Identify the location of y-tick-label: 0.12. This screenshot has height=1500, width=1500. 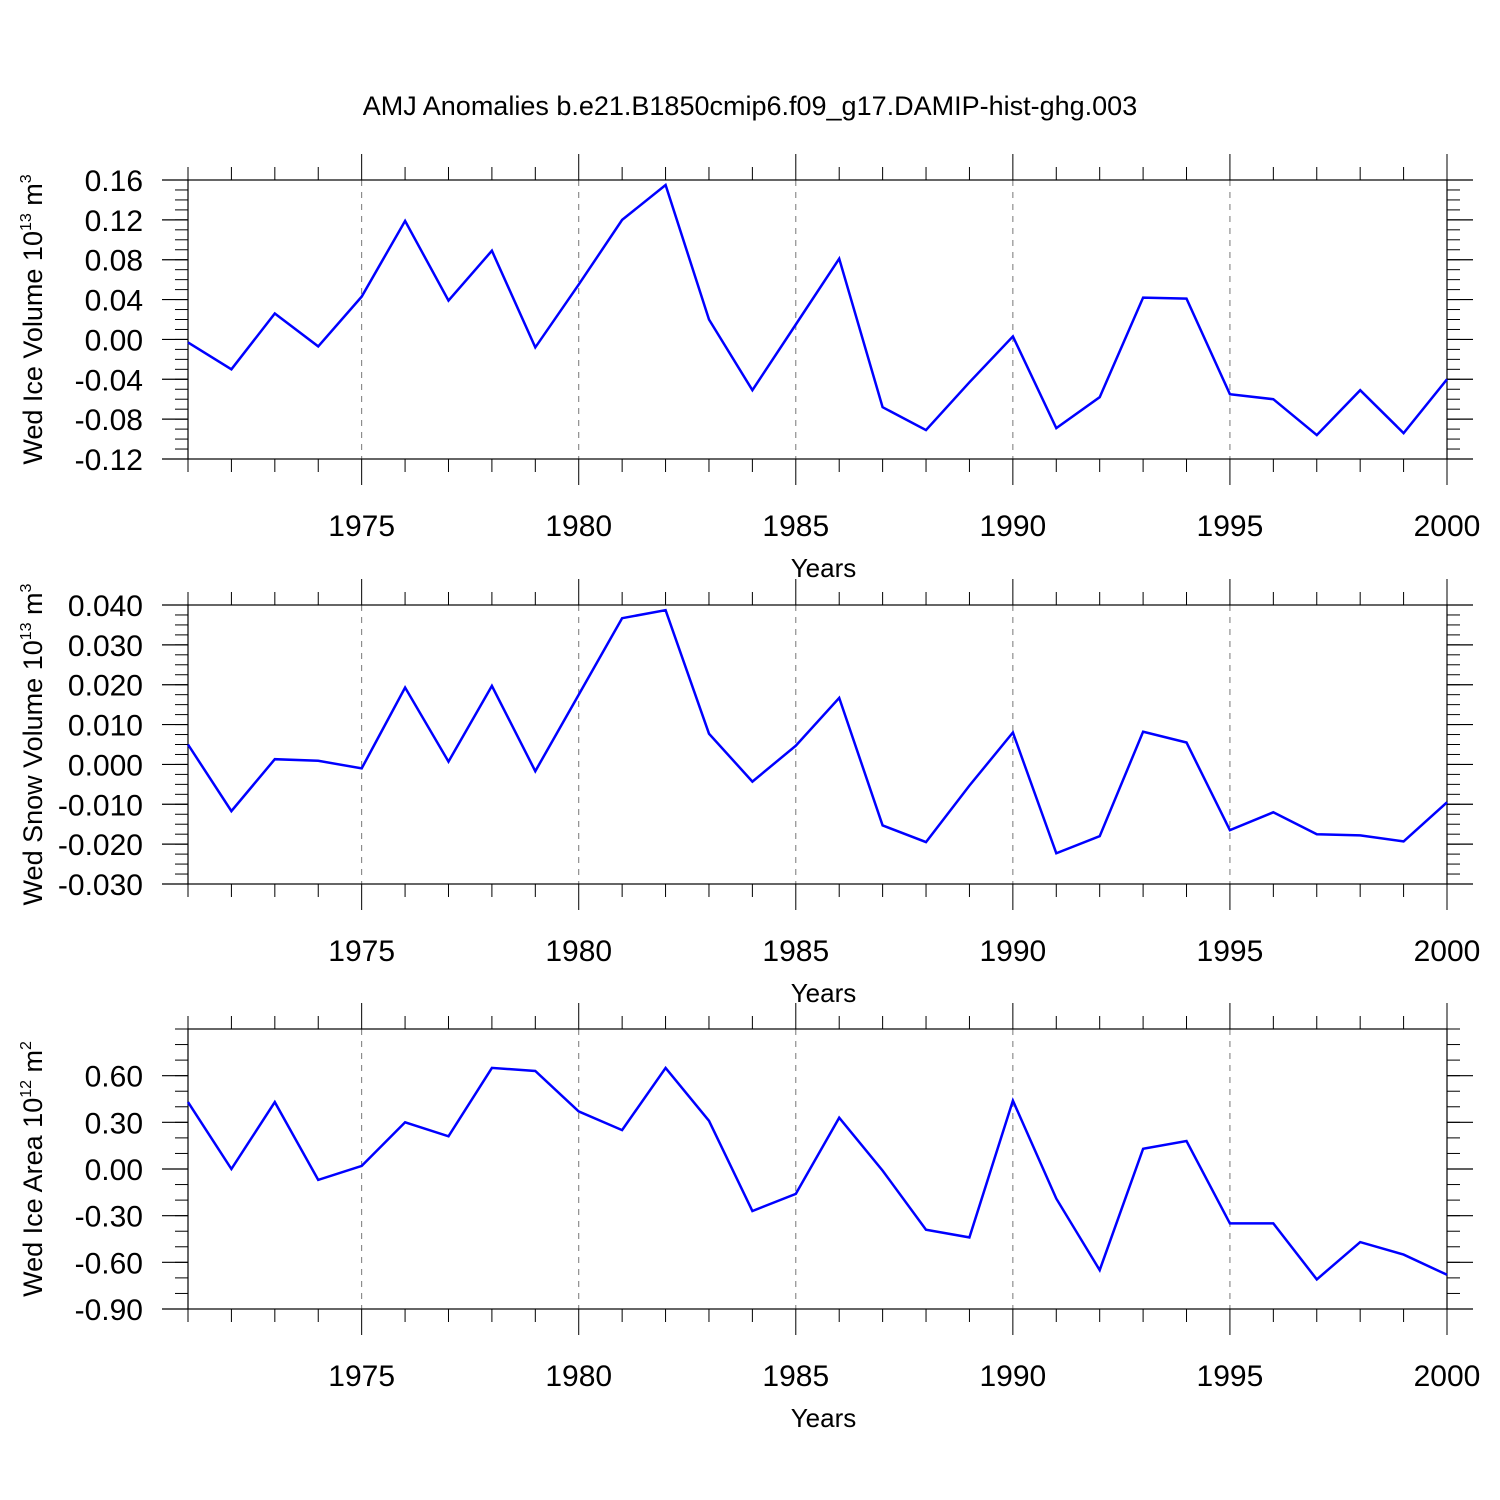
(114, 221).